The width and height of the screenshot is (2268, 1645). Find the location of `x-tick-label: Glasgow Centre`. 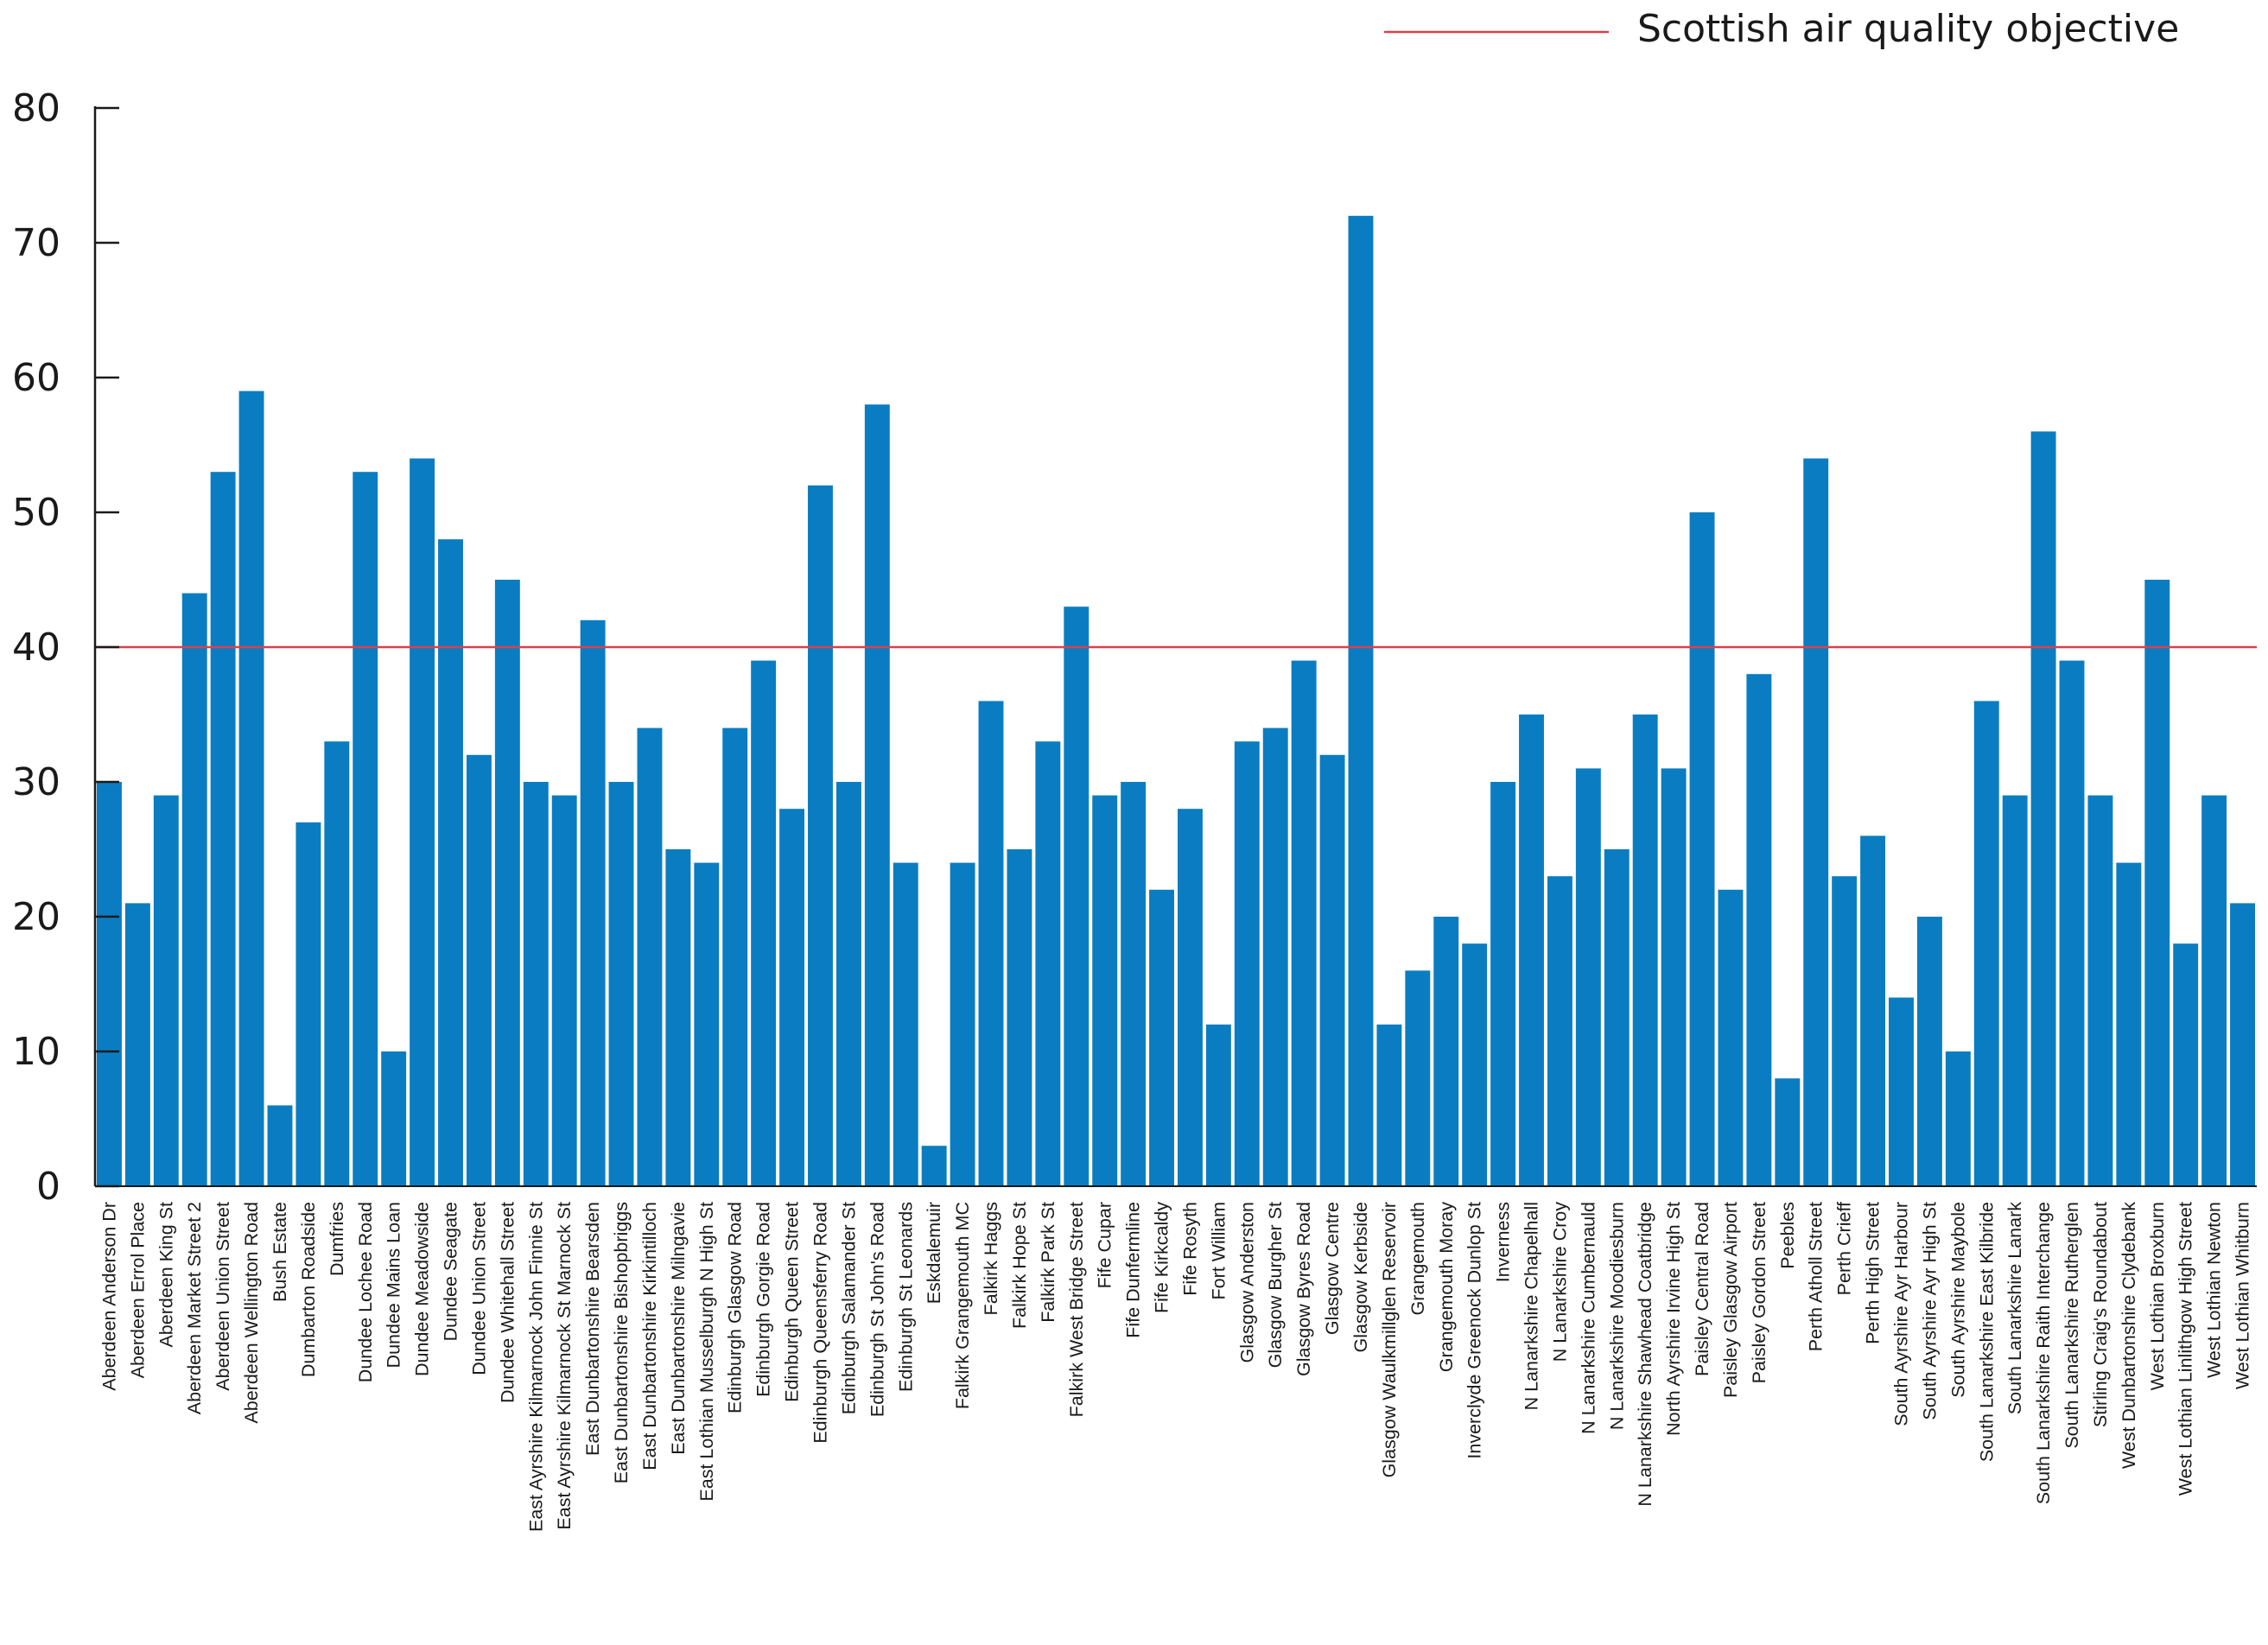

x-tick-label: Glasgow Centre is located at coordinates (1332, 1268).